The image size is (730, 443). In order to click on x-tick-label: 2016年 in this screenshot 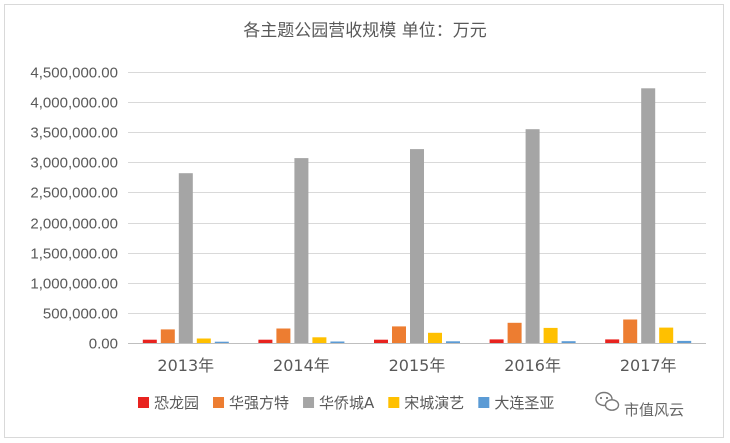, I will do `click(532, 365)`.